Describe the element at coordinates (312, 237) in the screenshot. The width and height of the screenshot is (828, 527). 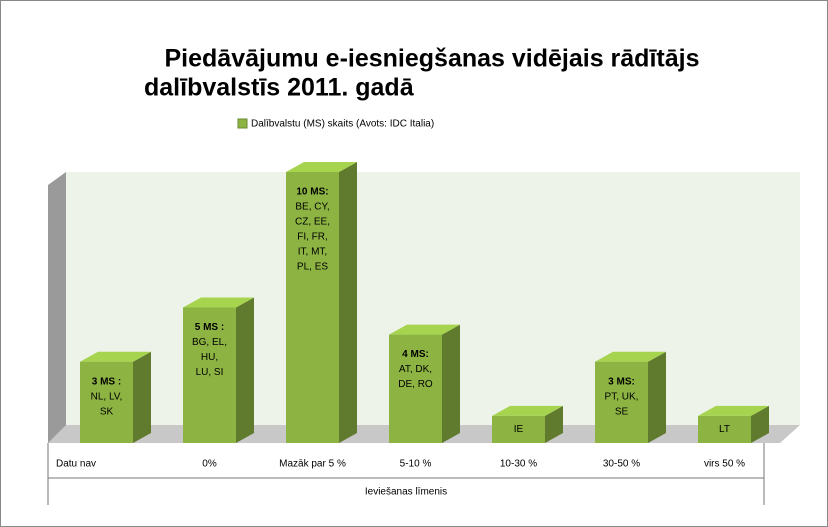
I see `data-label: FI, FR,` at that location.